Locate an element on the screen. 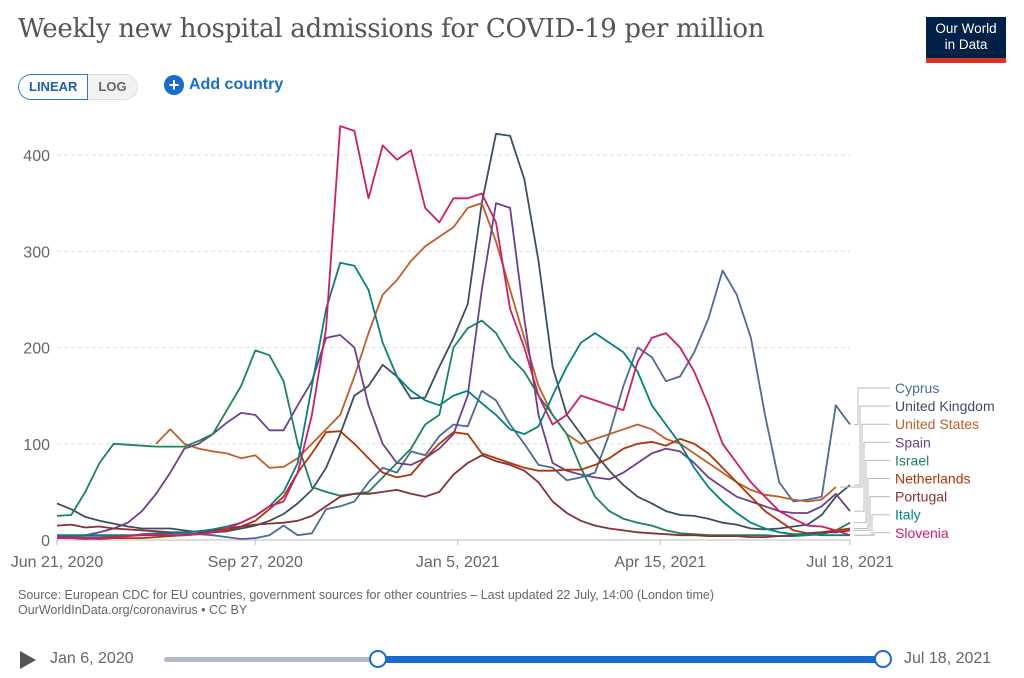  timeline-start-label: Jan 6, 2020 is located at coordinates (92, 658).